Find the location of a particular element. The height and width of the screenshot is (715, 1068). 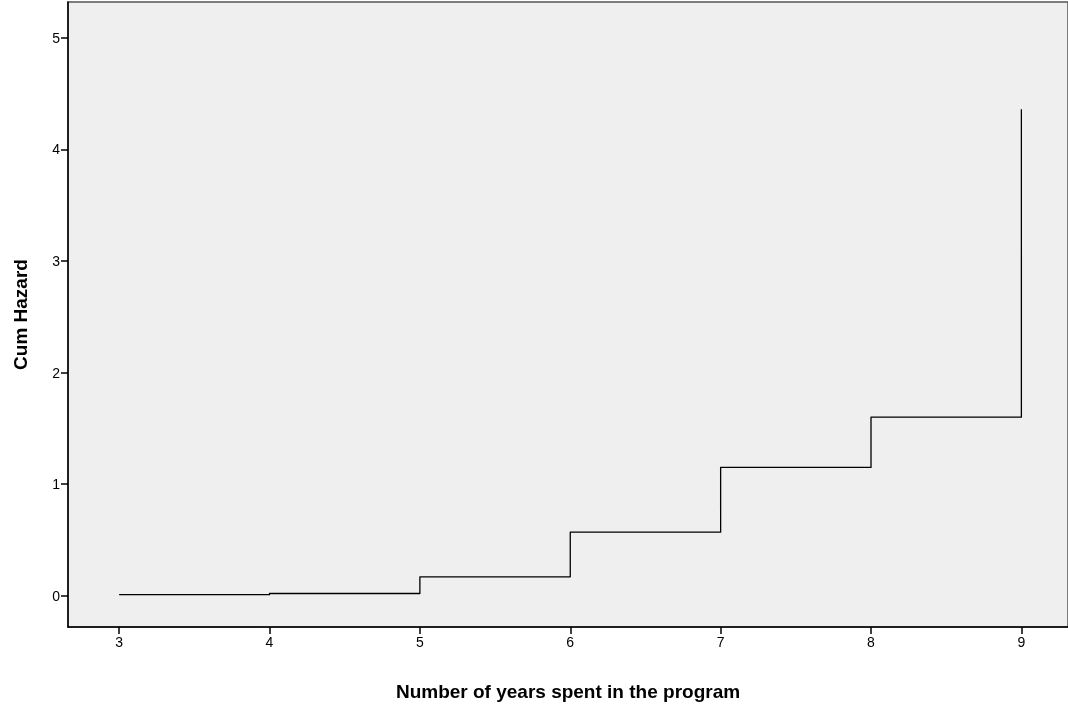

y-tick-label: 2 is located at coordinates (56, 372).